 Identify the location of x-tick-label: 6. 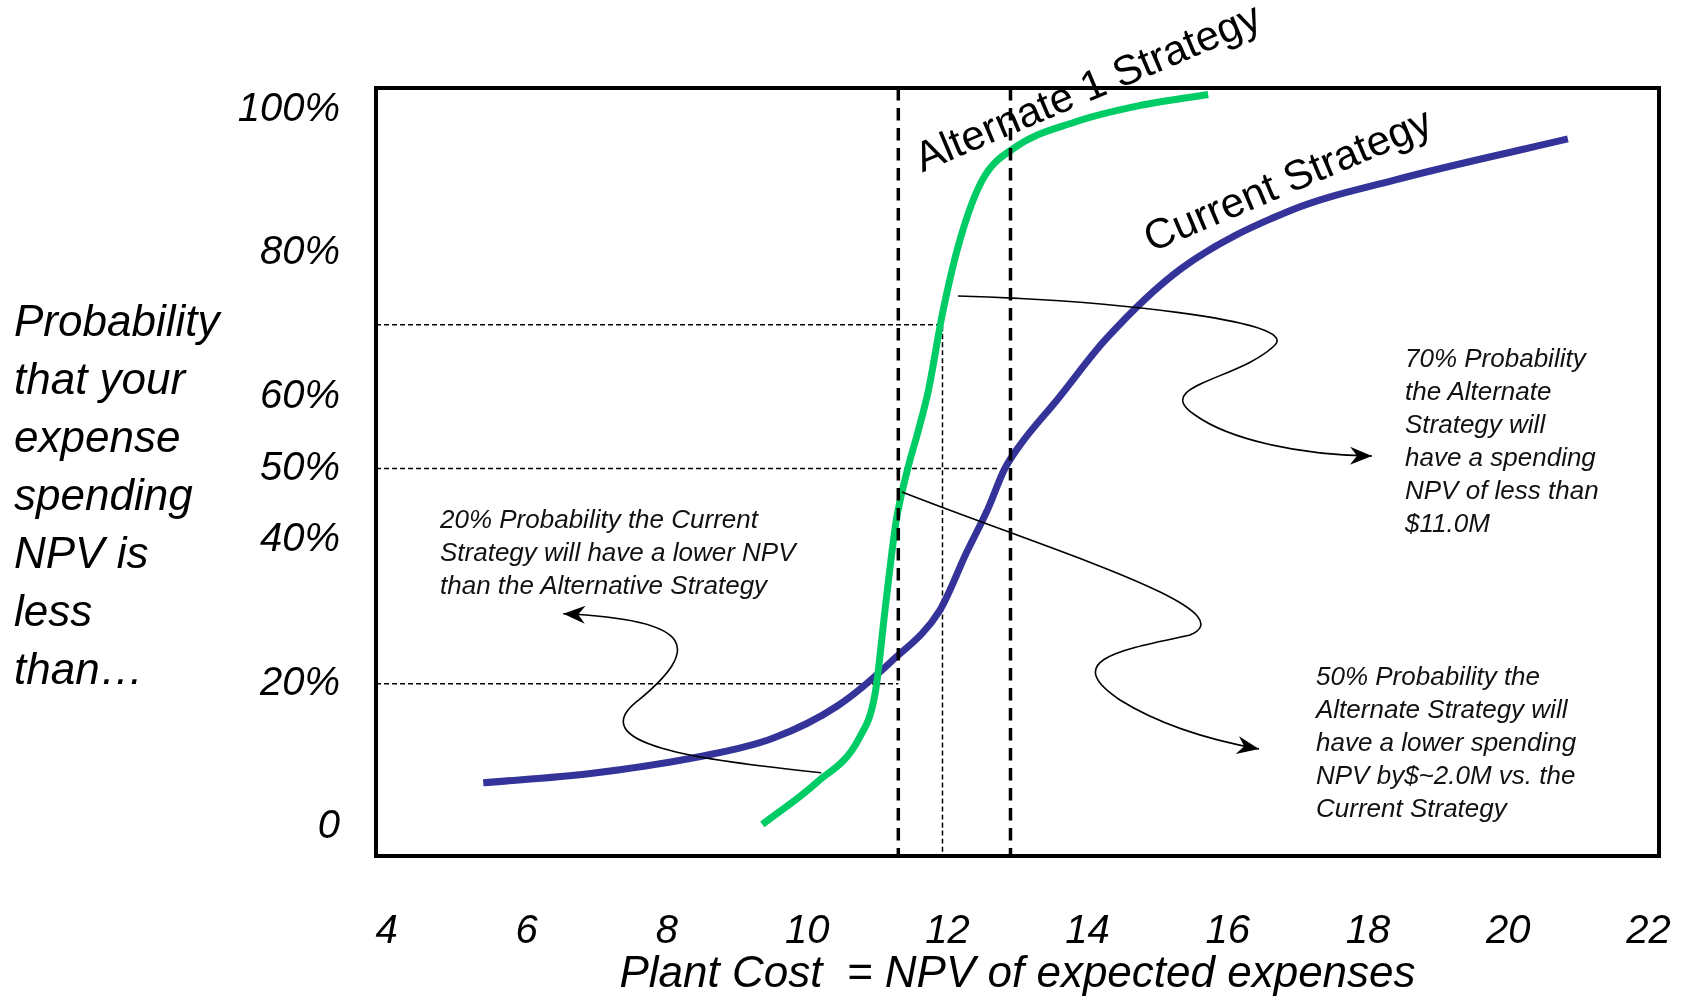
(527, 929).